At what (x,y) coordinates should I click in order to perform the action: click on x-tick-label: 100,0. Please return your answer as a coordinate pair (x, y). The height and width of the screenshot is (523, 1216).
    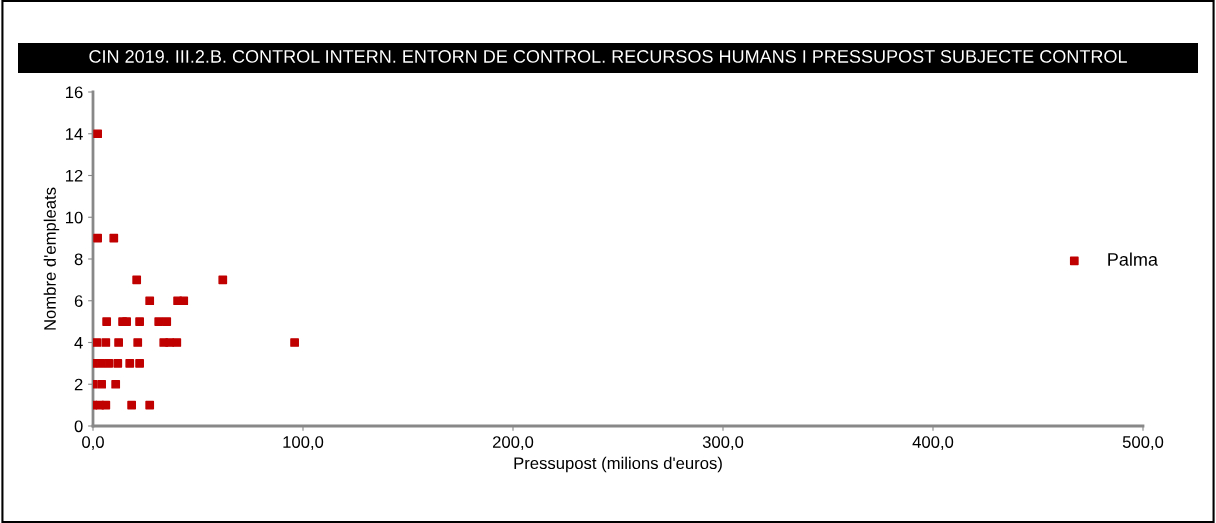
    Looking at the image, I should click on (303, 443).